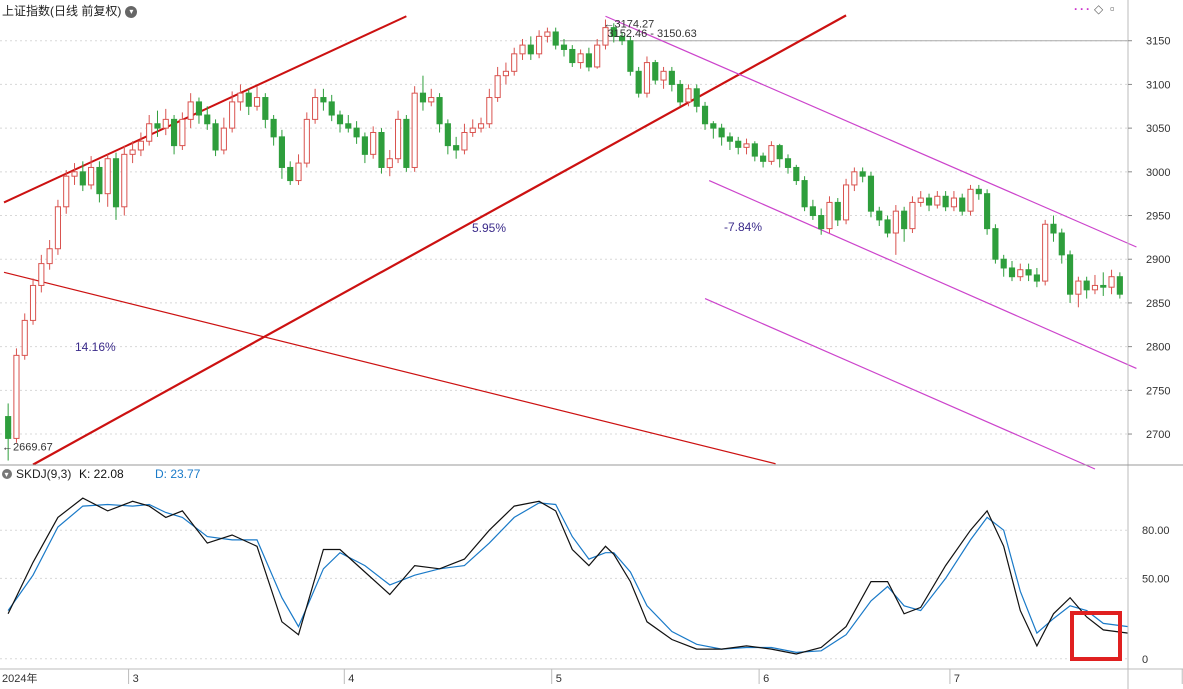  Describe the element at coordinates (351, 679) in the screenshot. I see `time-axis-label: 4` at that location.